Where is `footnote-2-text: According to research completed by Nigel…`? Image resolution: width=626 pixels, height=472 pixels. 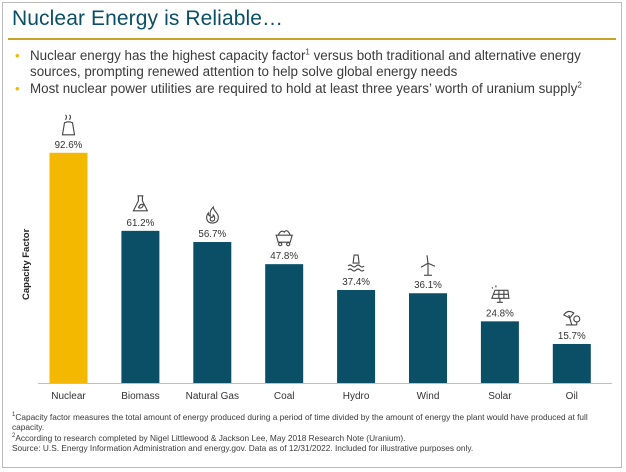
footnote-2-text: According to research completed by Nigel… is located at coordinates (210, 437).